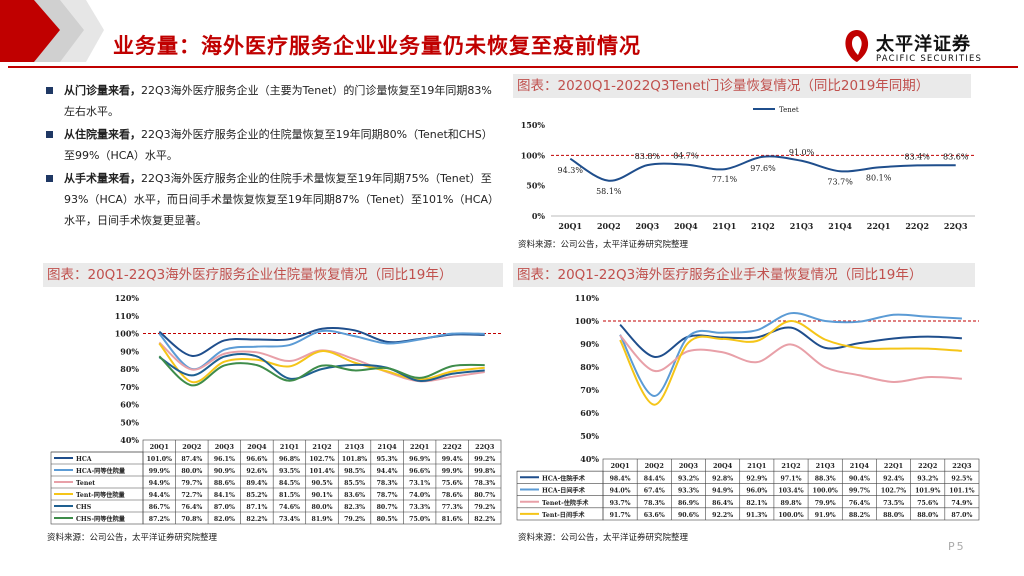  I want to click on table-cell: 78.7%, so click(387, 495).